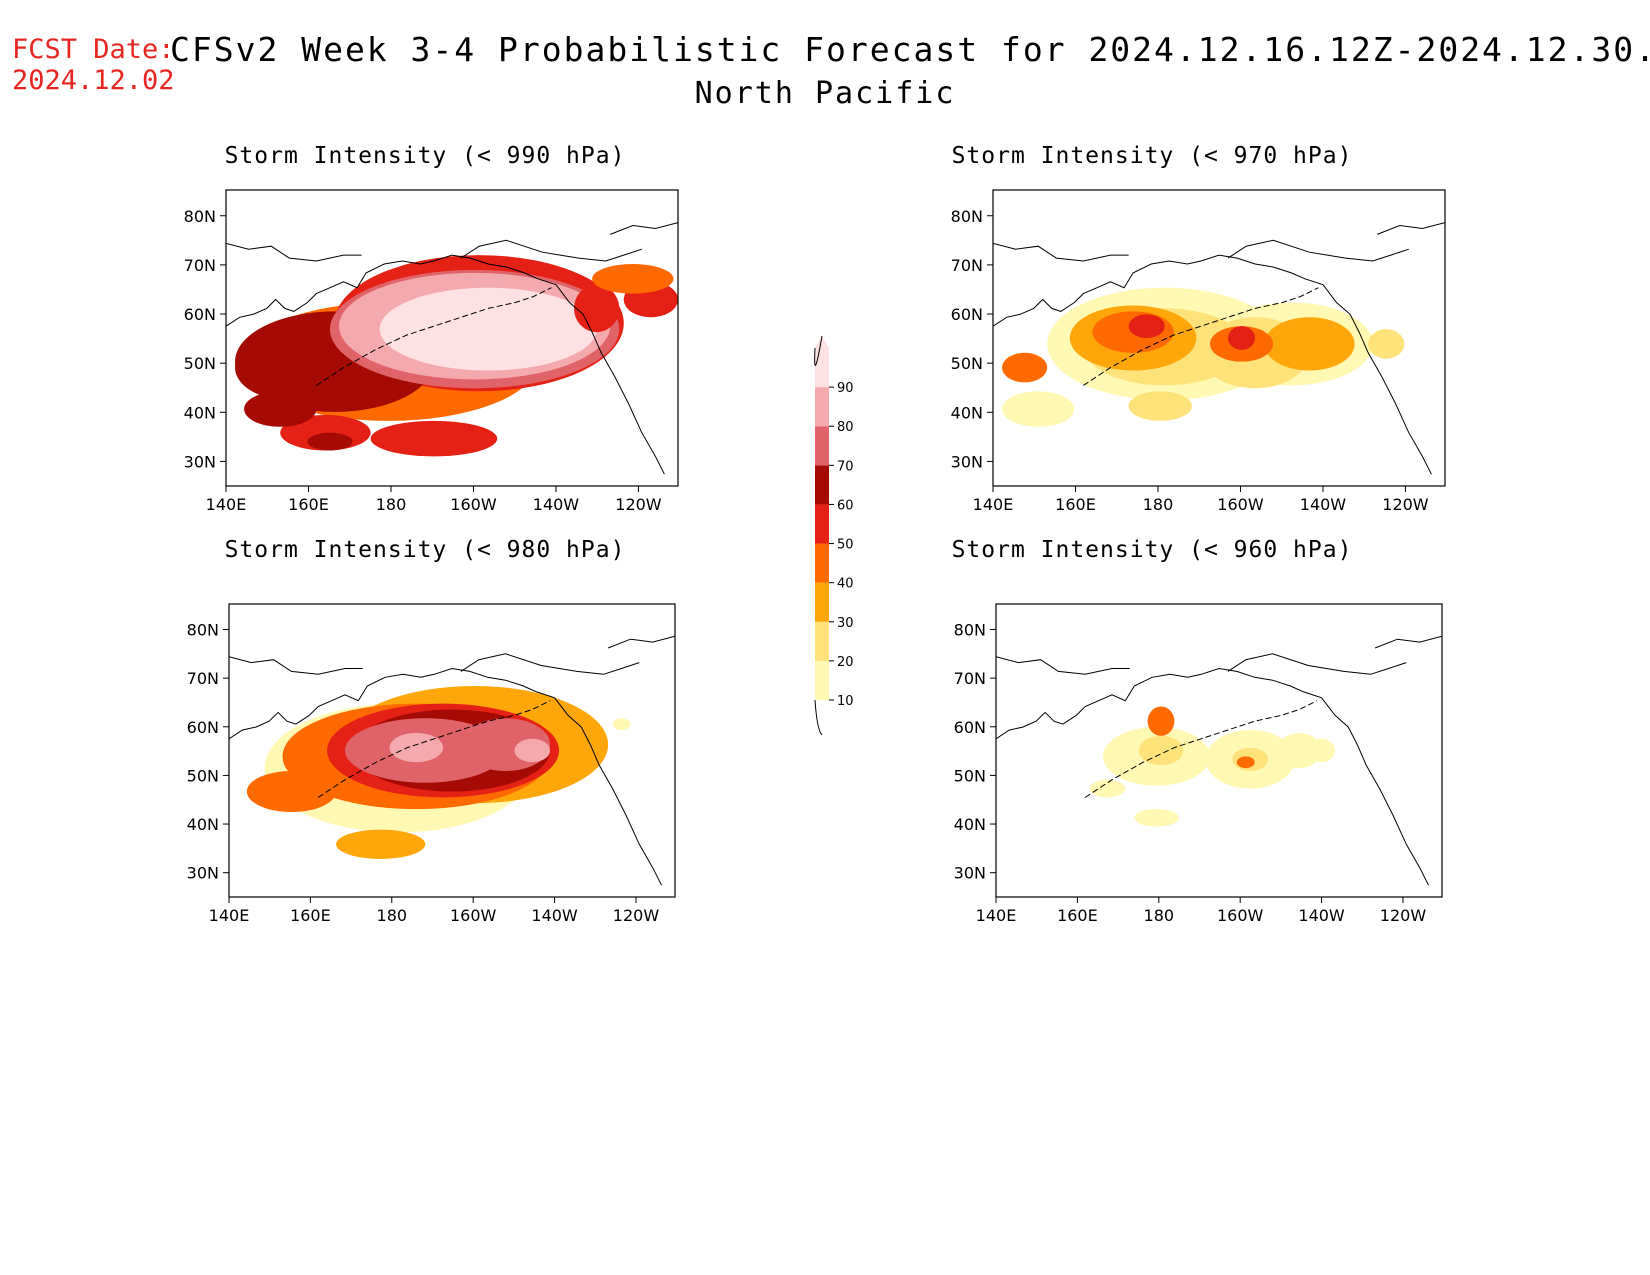  I want to click on colorbar-bottom-outline, so click(818, 717).